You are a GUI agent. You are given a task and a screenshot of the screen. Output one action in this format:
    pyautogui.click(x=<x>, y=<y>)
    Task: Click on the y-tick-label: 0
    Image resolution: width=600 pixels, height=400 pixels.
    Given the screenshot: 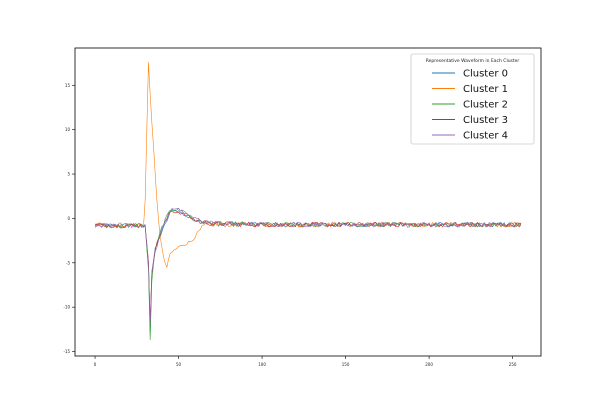 What is the action you would take?
    pyautogui.click(x=68, y=218)
    